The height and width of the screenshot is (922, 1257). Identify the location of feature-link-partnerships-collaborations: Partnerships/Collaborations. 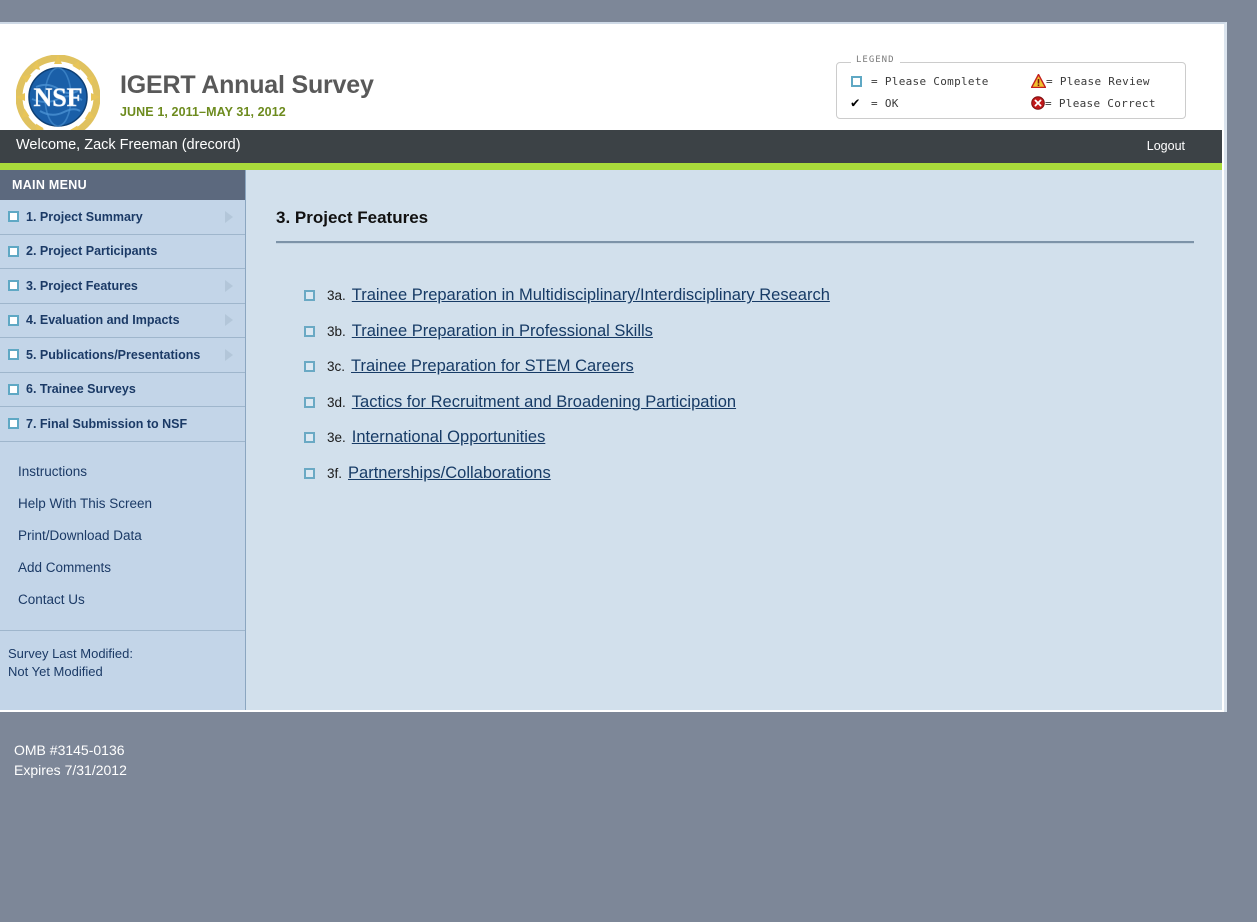
(449, 472).